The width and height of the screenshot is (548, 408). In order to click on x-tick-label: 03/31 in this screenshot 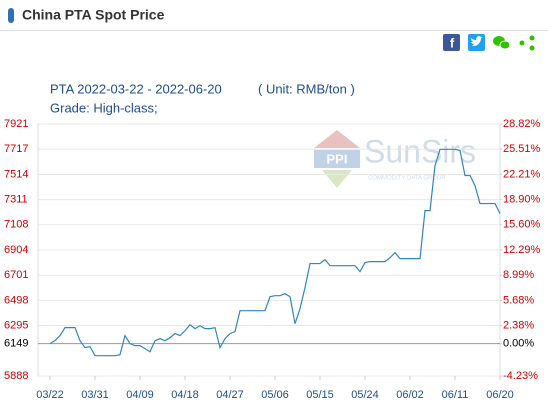, I will do `click(95, 395)`.